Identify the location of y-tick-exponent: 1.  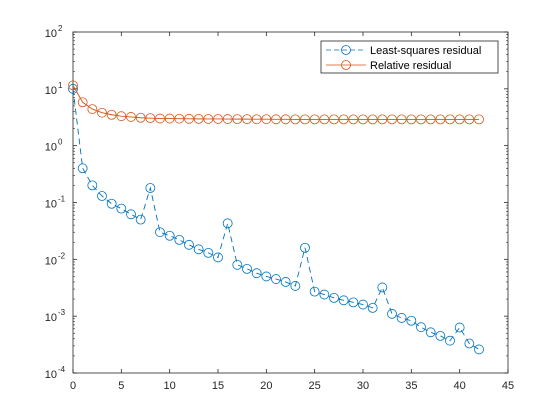
(60, 85).